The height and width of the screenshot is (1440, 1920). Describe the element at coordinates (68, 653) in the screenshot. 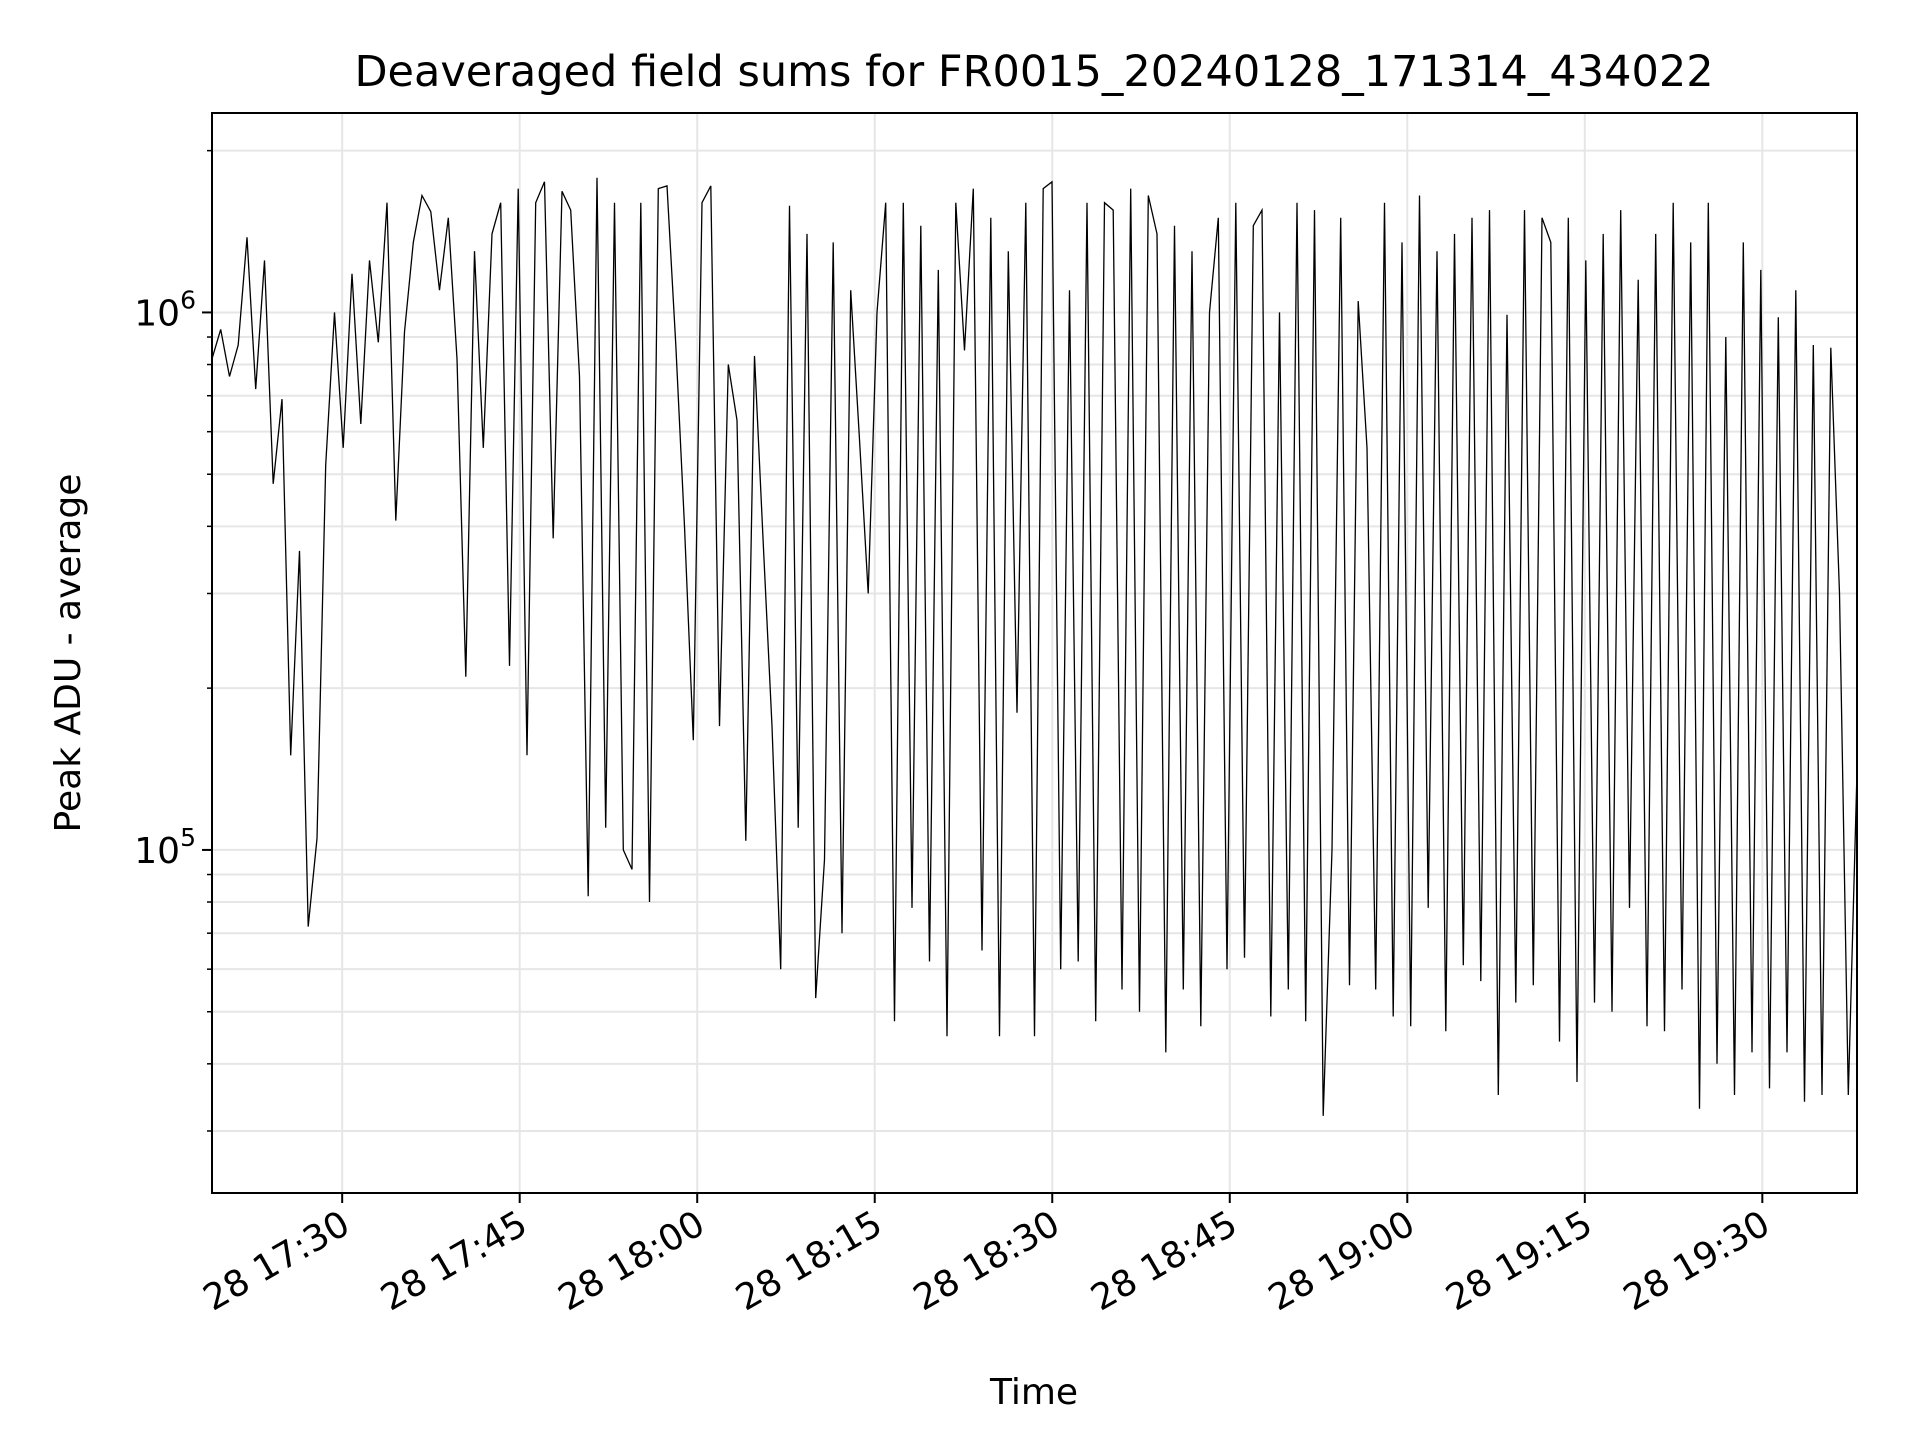

I see `y-axis-label: Peak ADU - average` at that location.